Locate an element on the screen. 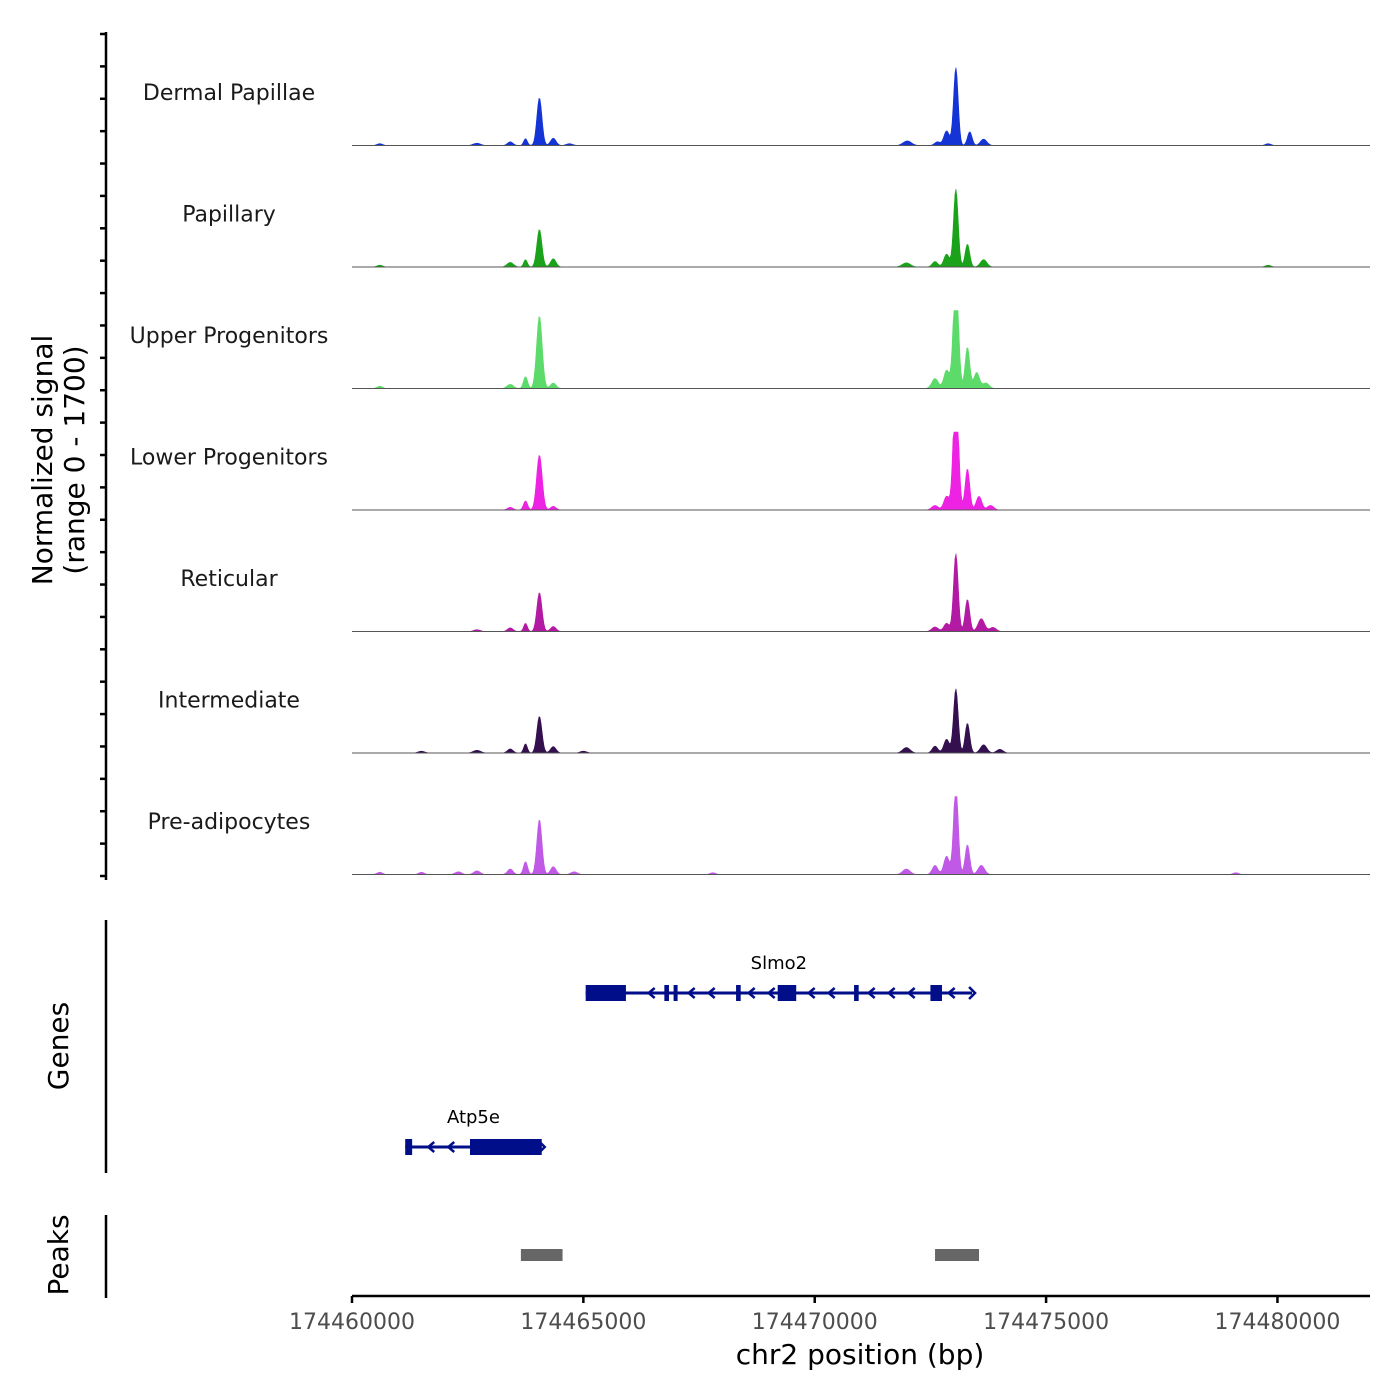 The image size is (1400, 1400). track-label: Dermal Papillae is located at coordinates (229, 93).